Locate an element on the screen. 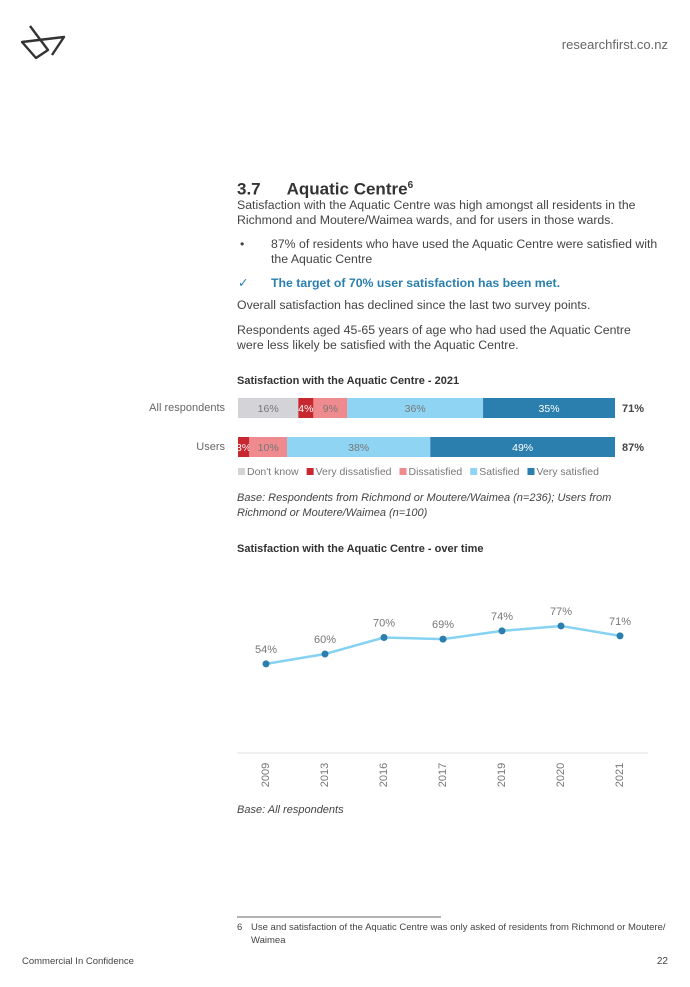 This screenshot has height=987, width=690. value-label: 60% is located at coordinates (325, 640).